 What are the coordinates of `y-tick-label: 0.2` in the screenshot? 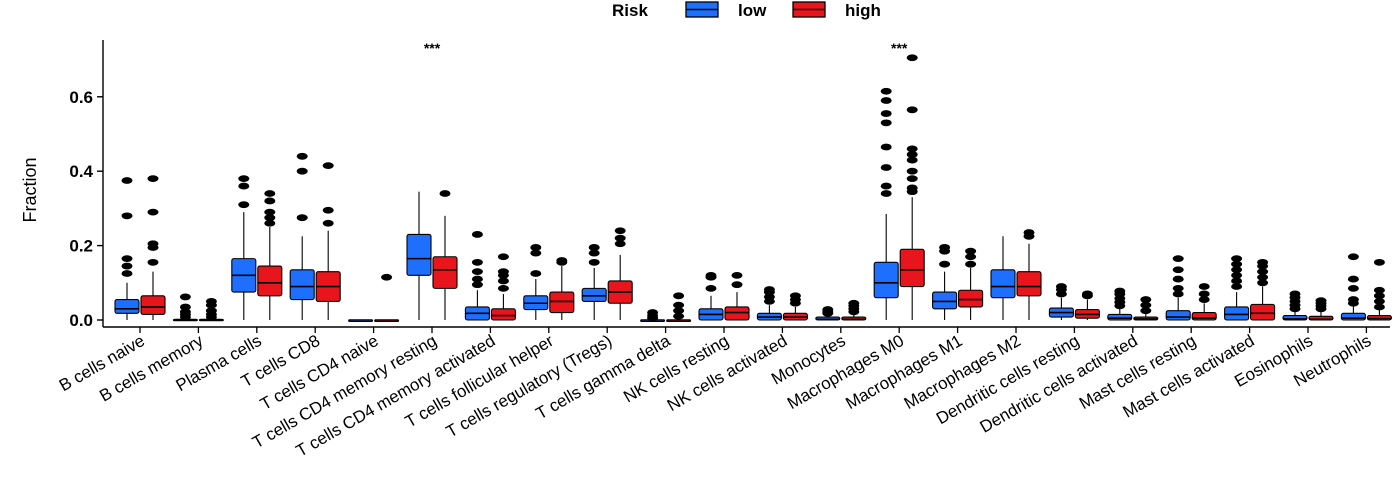 It's located at (81, 246).